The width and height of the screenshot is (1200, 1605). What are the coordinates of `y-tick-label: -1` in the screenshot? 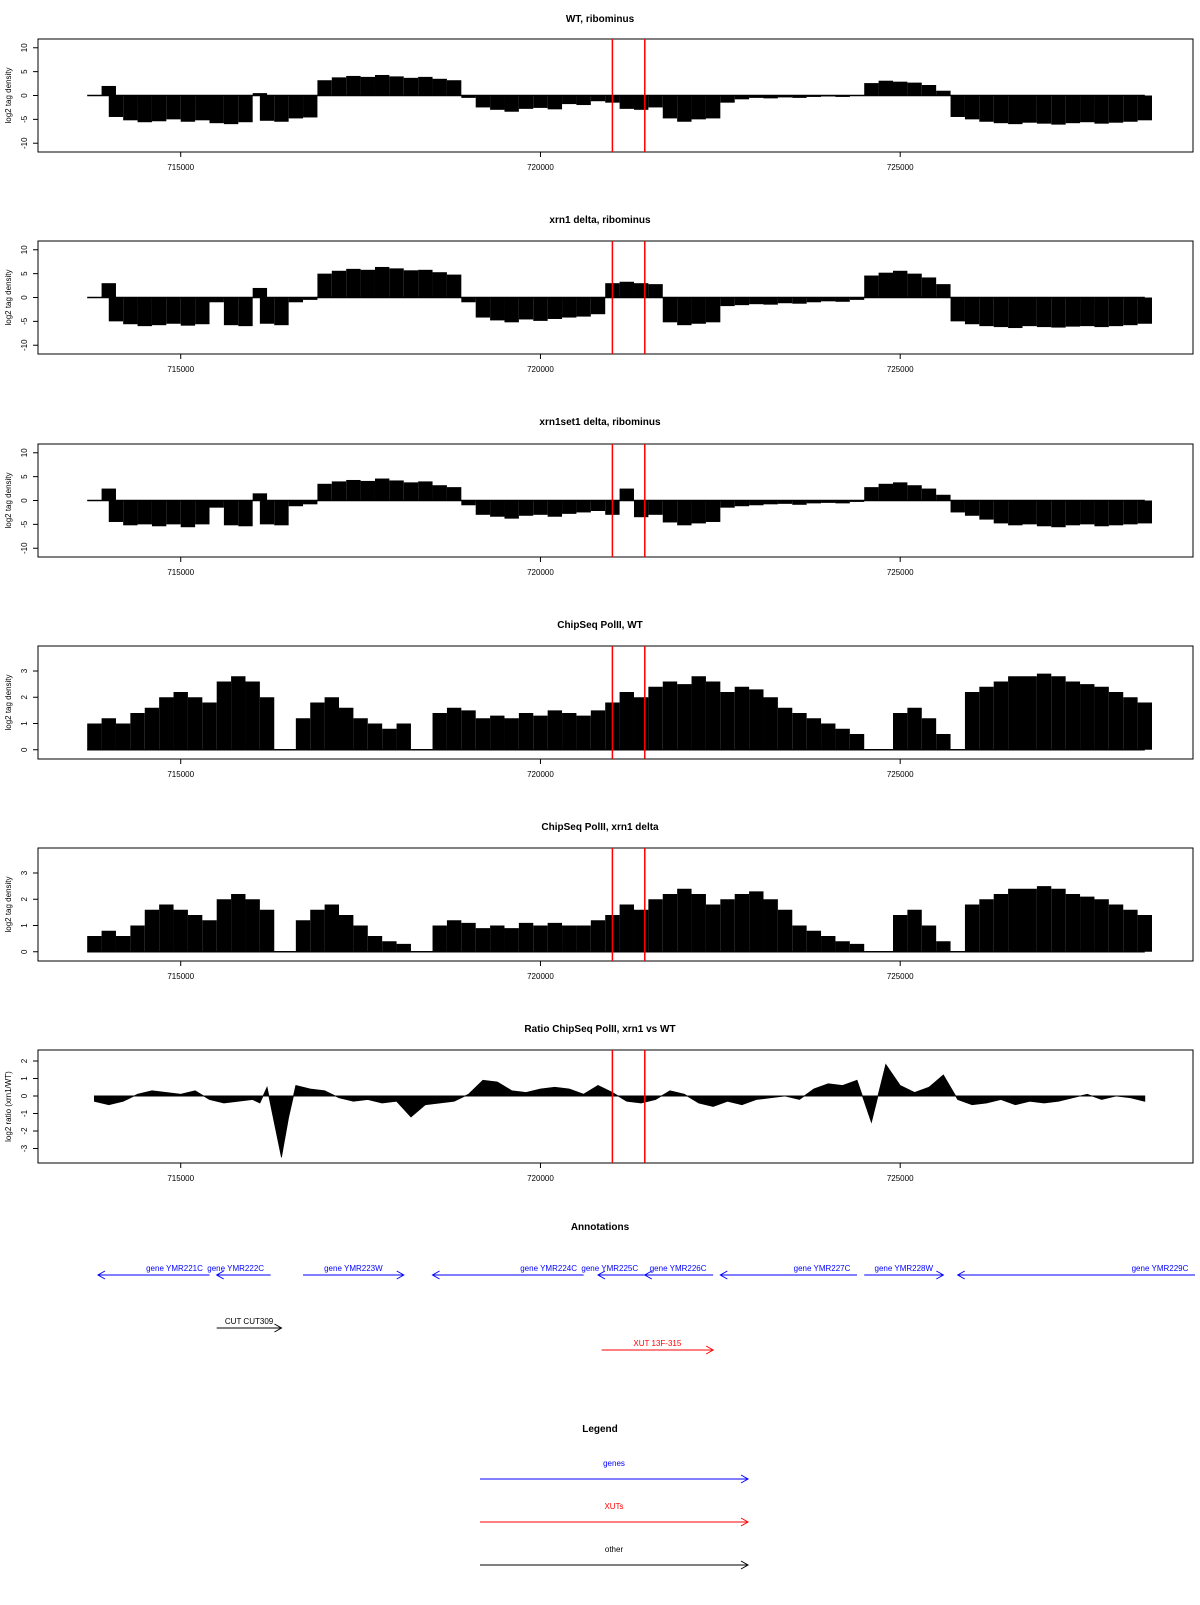 It's located at (24, 1113).